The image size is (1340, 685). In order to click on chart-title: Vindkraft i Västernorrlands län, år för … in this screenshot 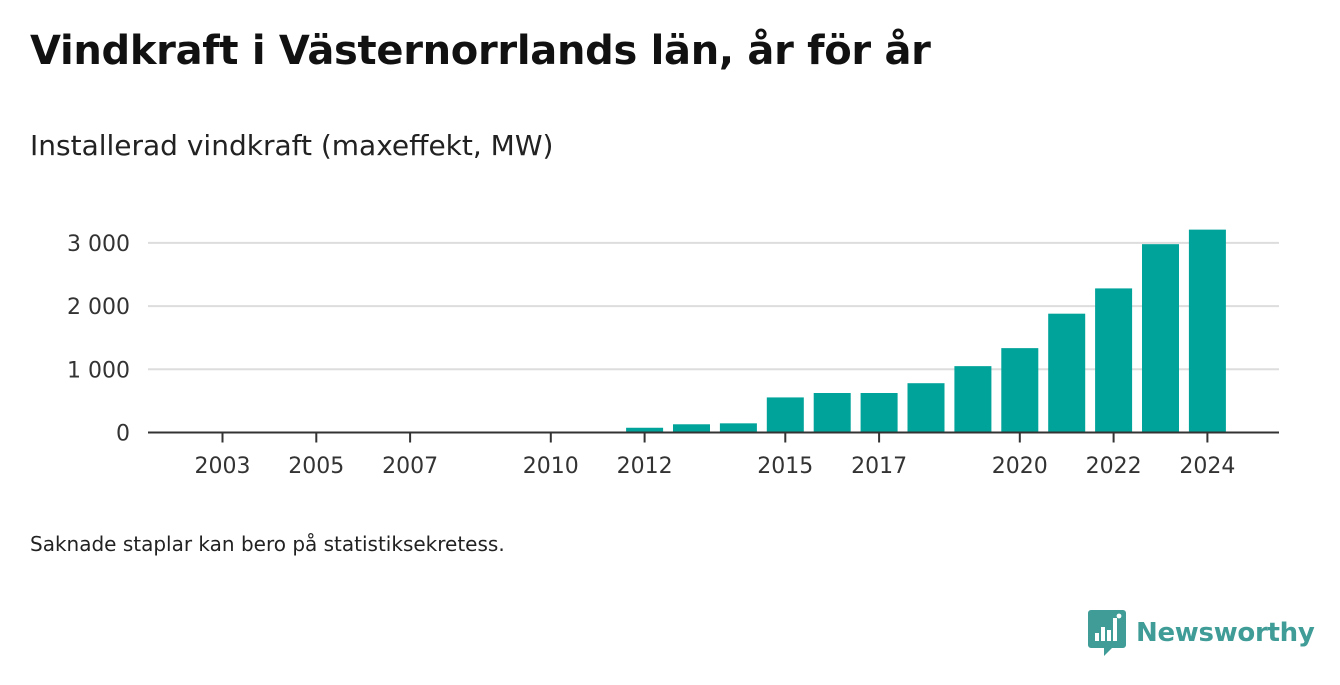, I will do `click(480, 51)`.